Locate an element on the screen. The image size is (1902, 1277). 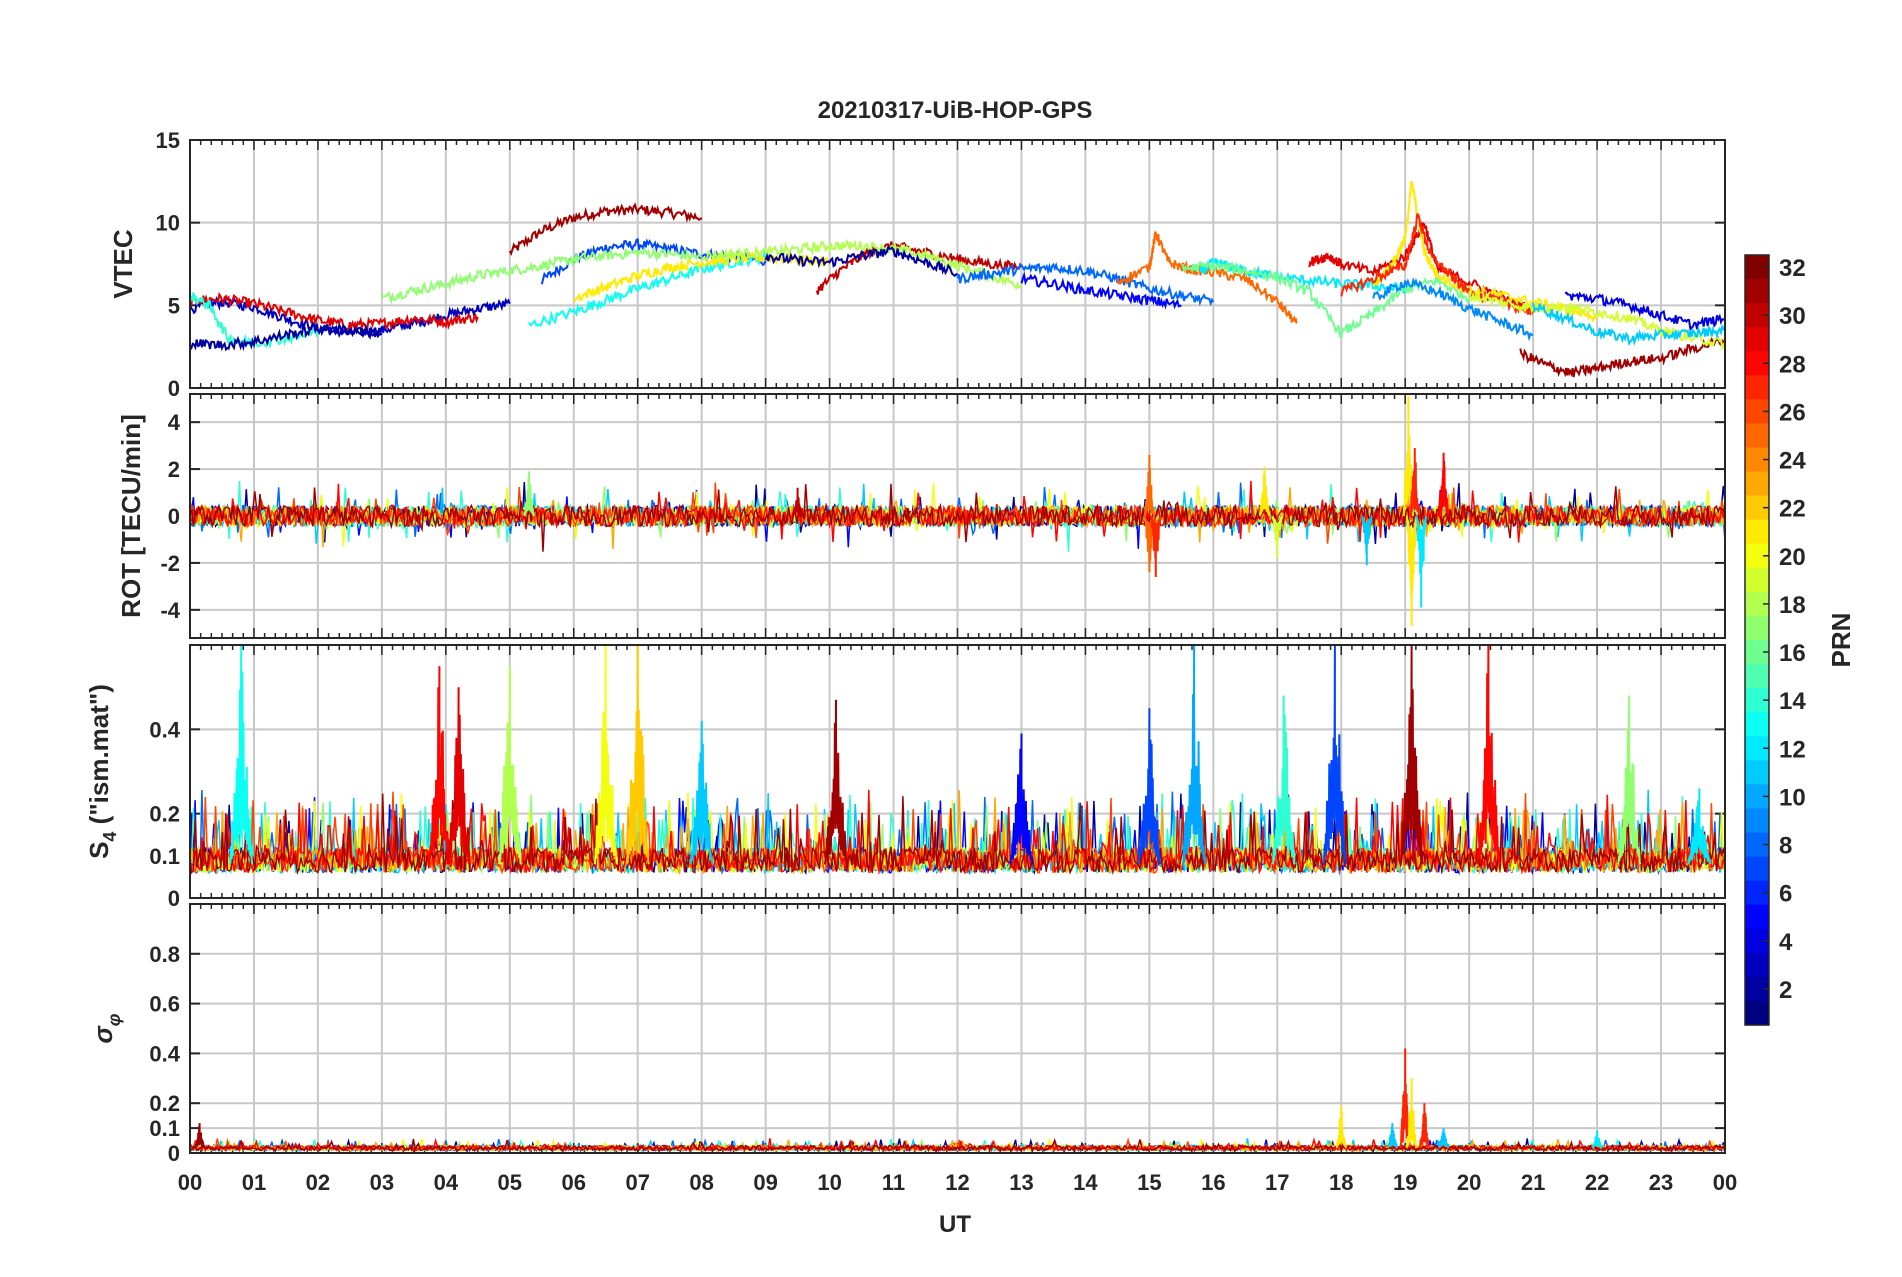
y-tick-label: 0.8 is located at coordinates (164, 954).